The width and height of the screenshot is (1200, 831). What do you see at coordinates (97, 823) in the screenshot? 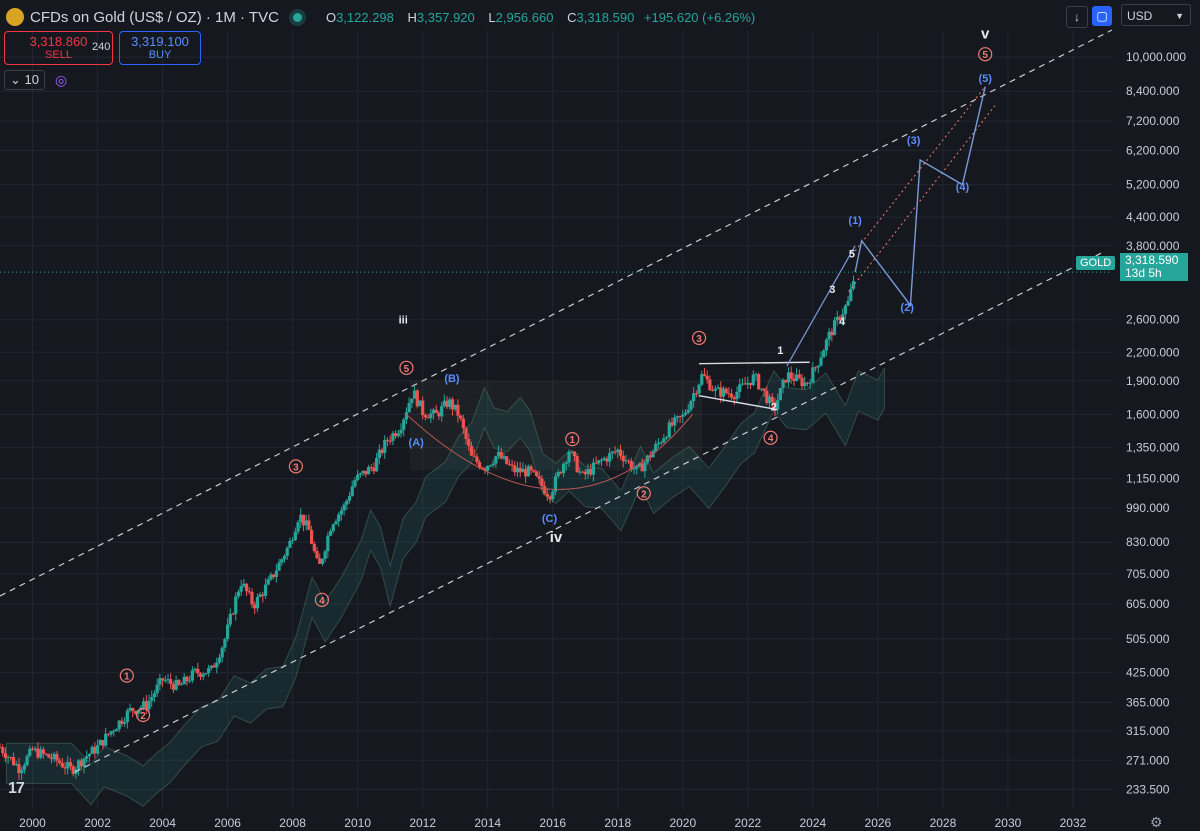
I see `x-tick-label: 2002` at bounding box center [97, 823].